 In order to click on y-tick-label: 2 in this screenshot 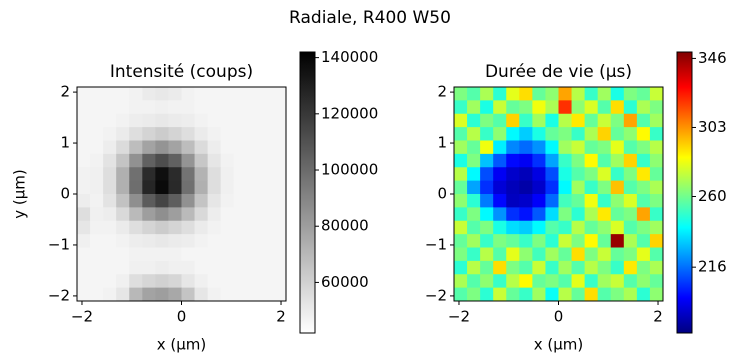, I will do `click(442, 92)`.